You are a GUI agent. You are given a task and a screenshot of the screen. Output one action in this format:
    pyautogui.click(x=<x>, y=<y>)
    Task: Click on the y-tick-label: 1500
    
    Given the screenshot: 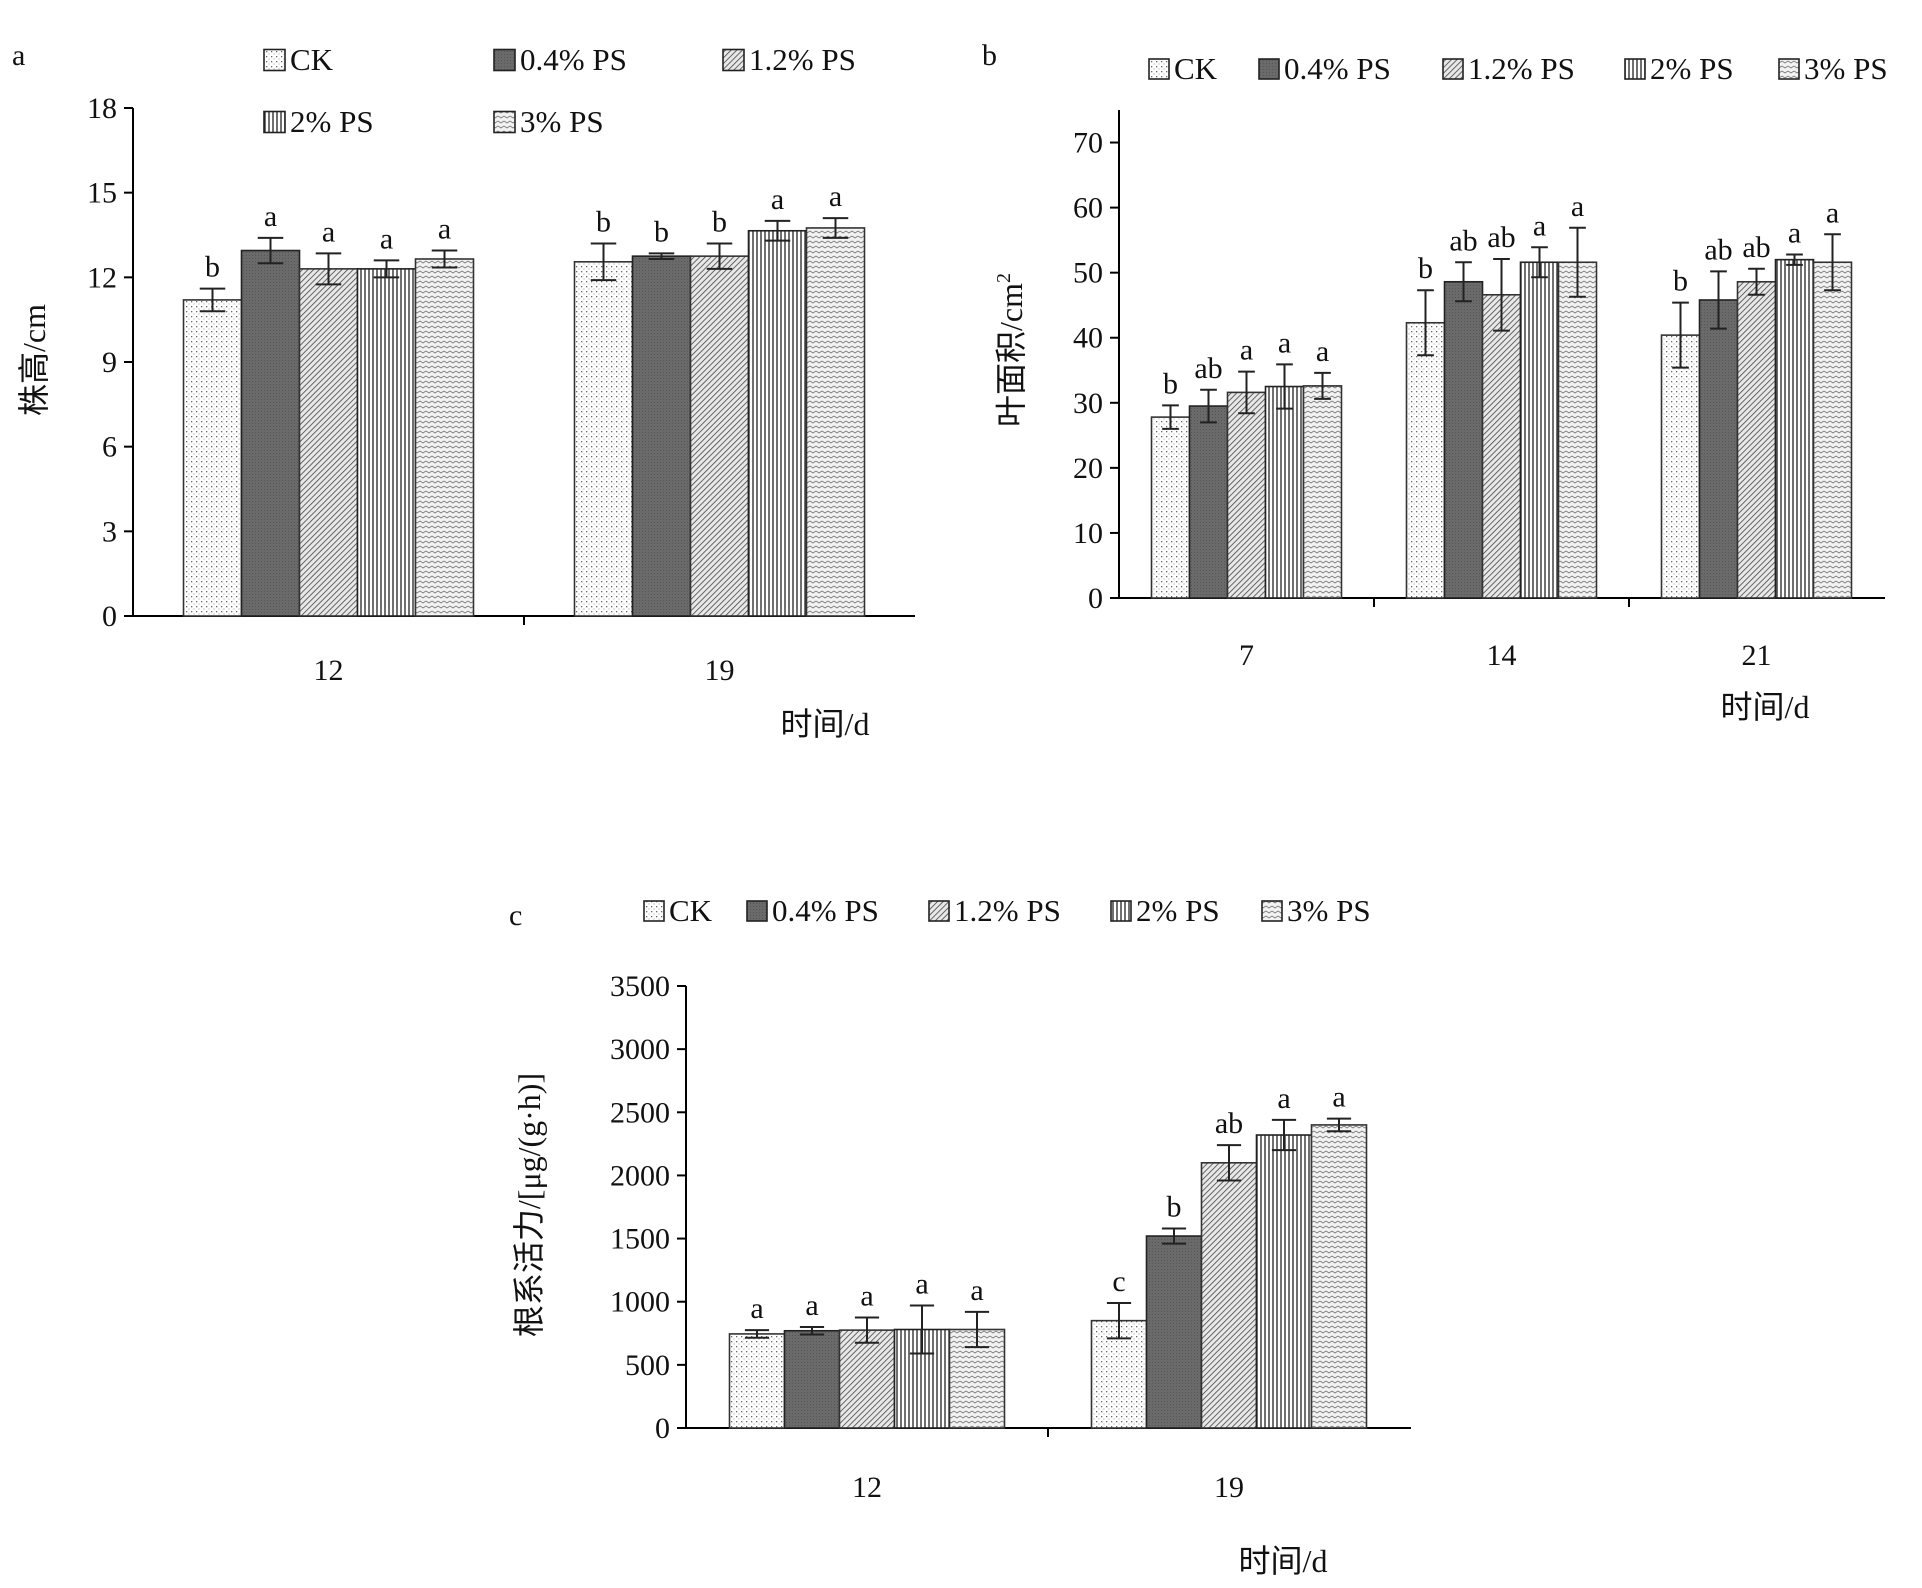 What is the action you would take?
    pyautogui.click(x=640, y=1239)
    